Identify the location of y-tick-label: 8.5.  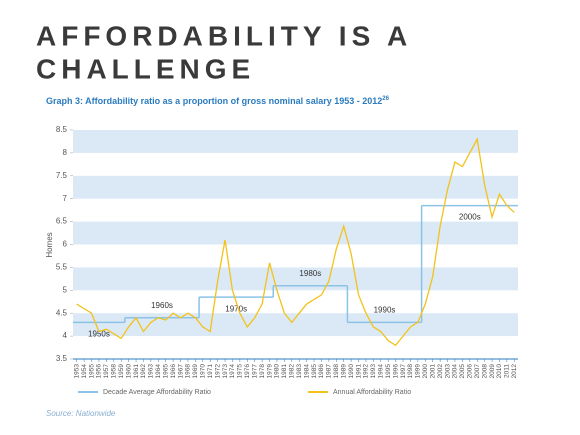
(62, 129).